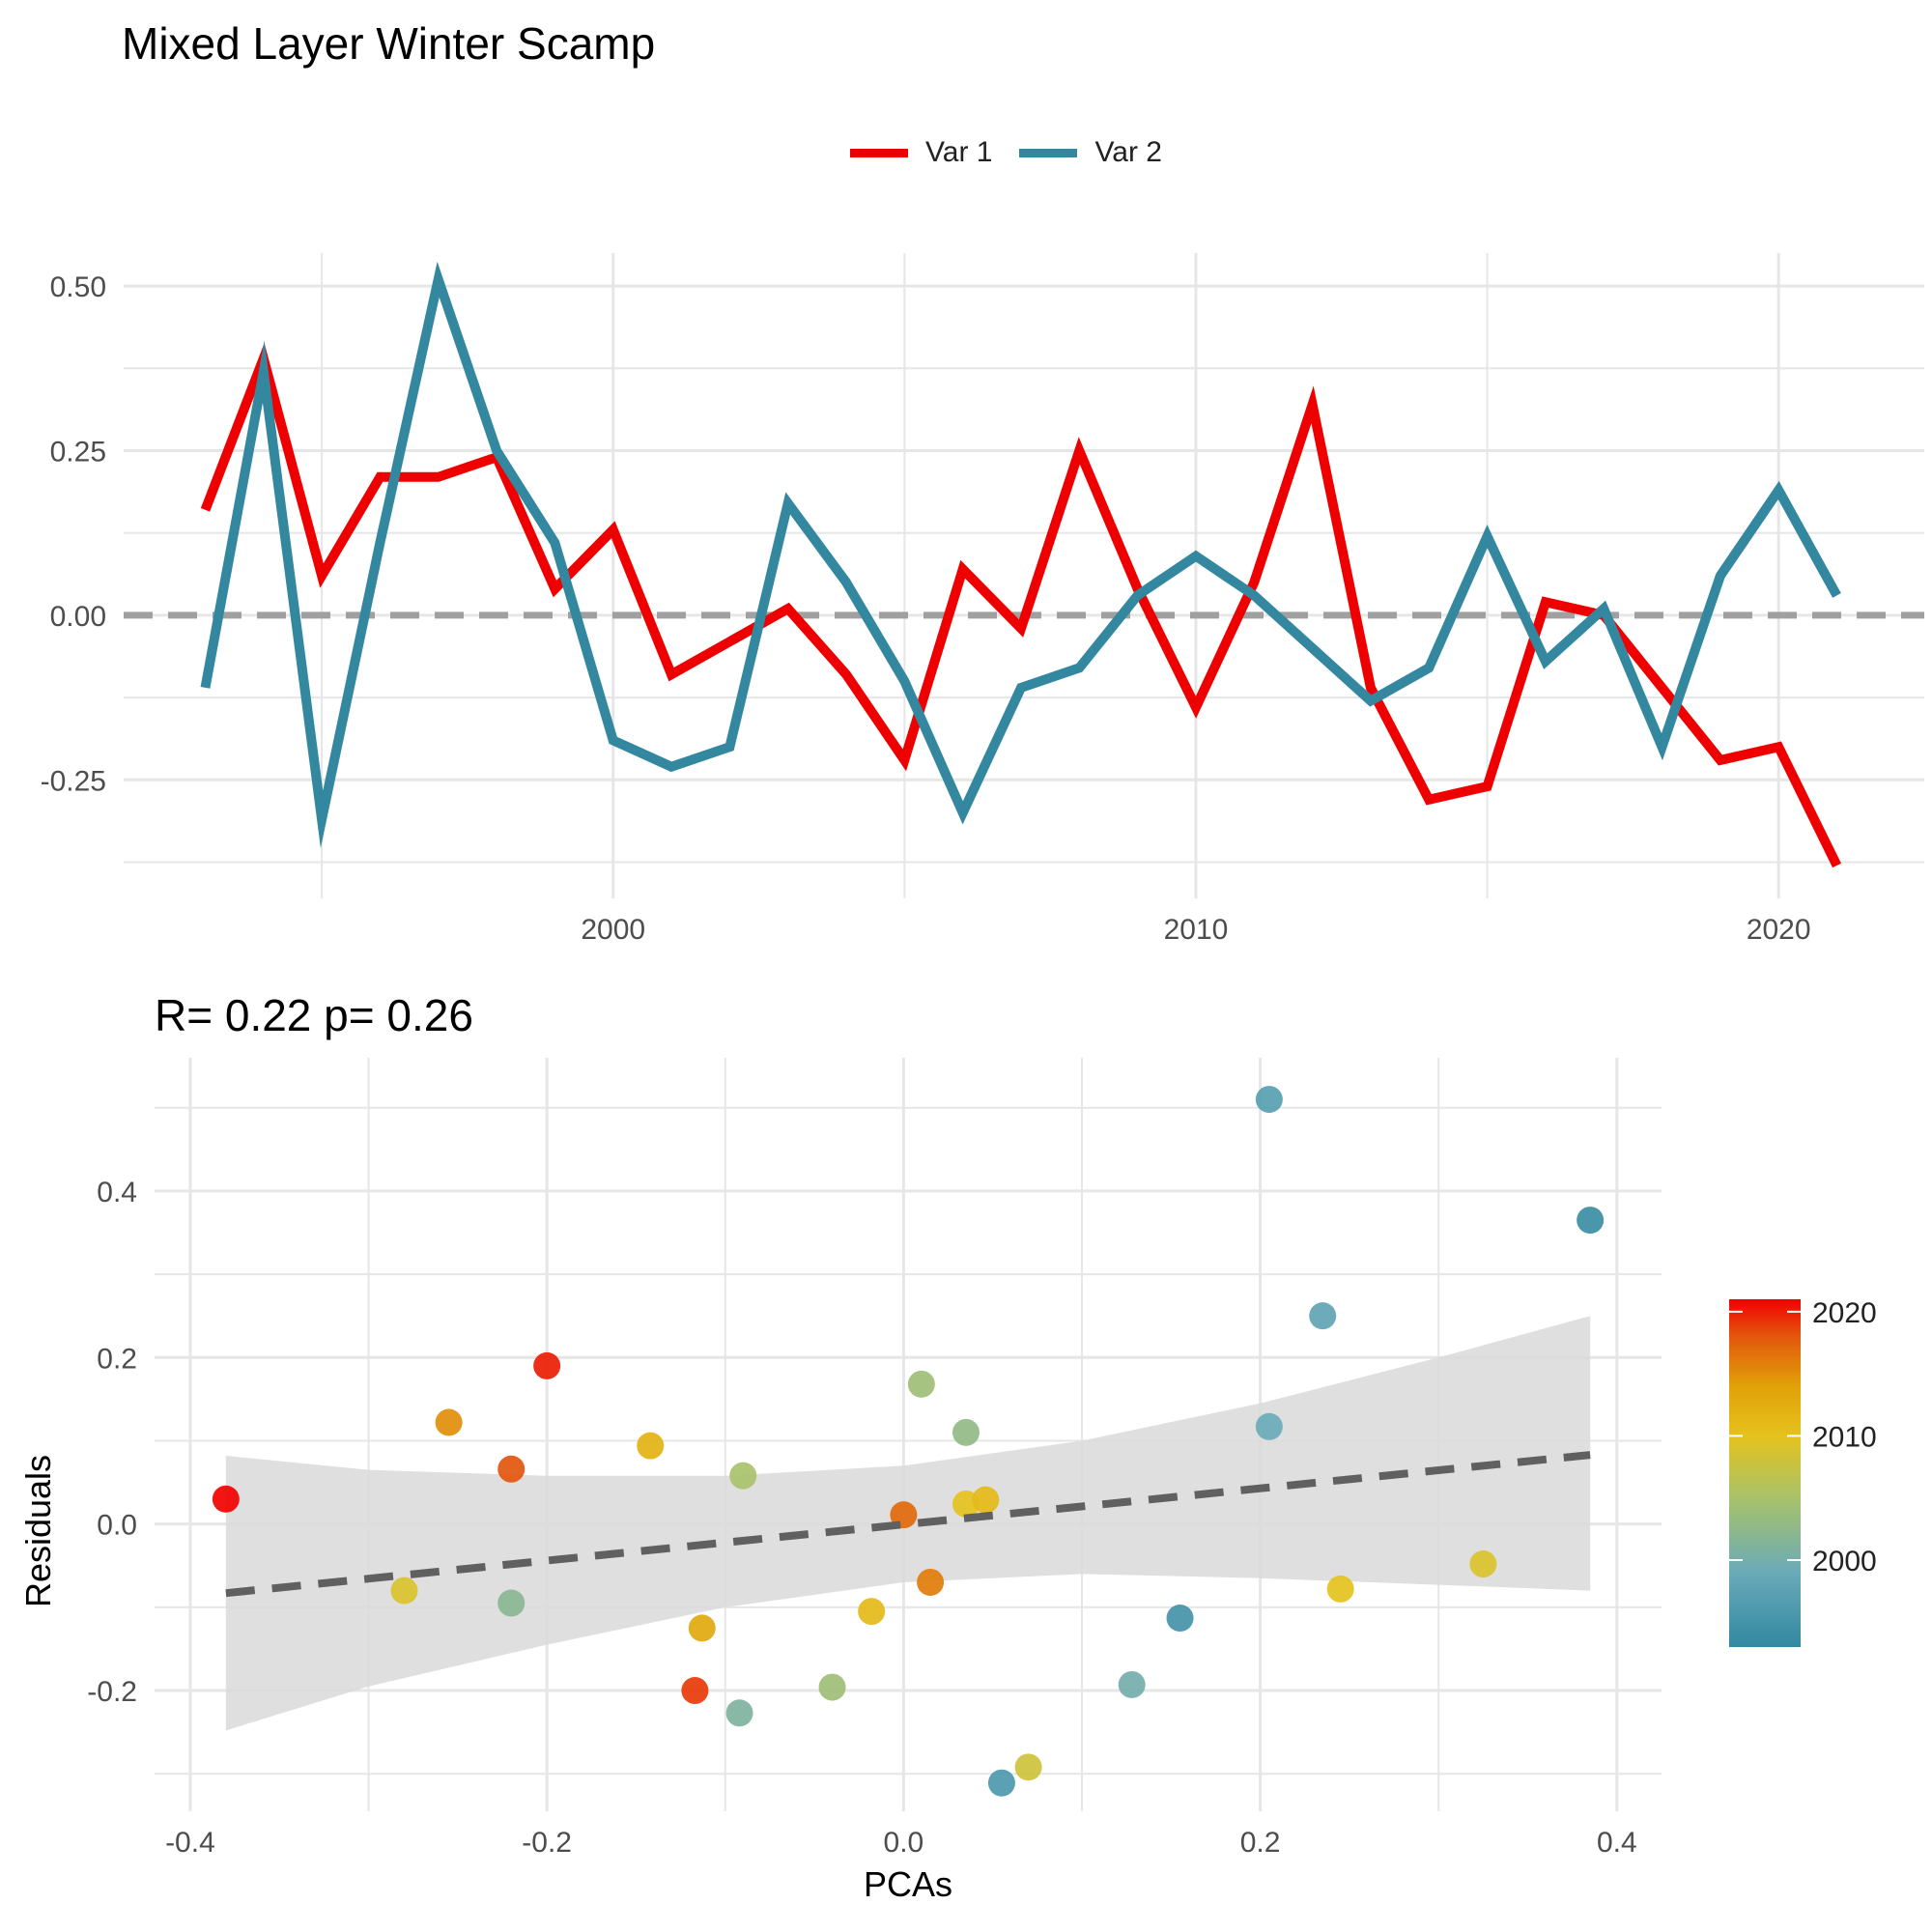 This screenshot has width=1932, height=1932. Describe the element at coordinates (1765, 1473) in the screenshot. I see `colorbar` at that location.